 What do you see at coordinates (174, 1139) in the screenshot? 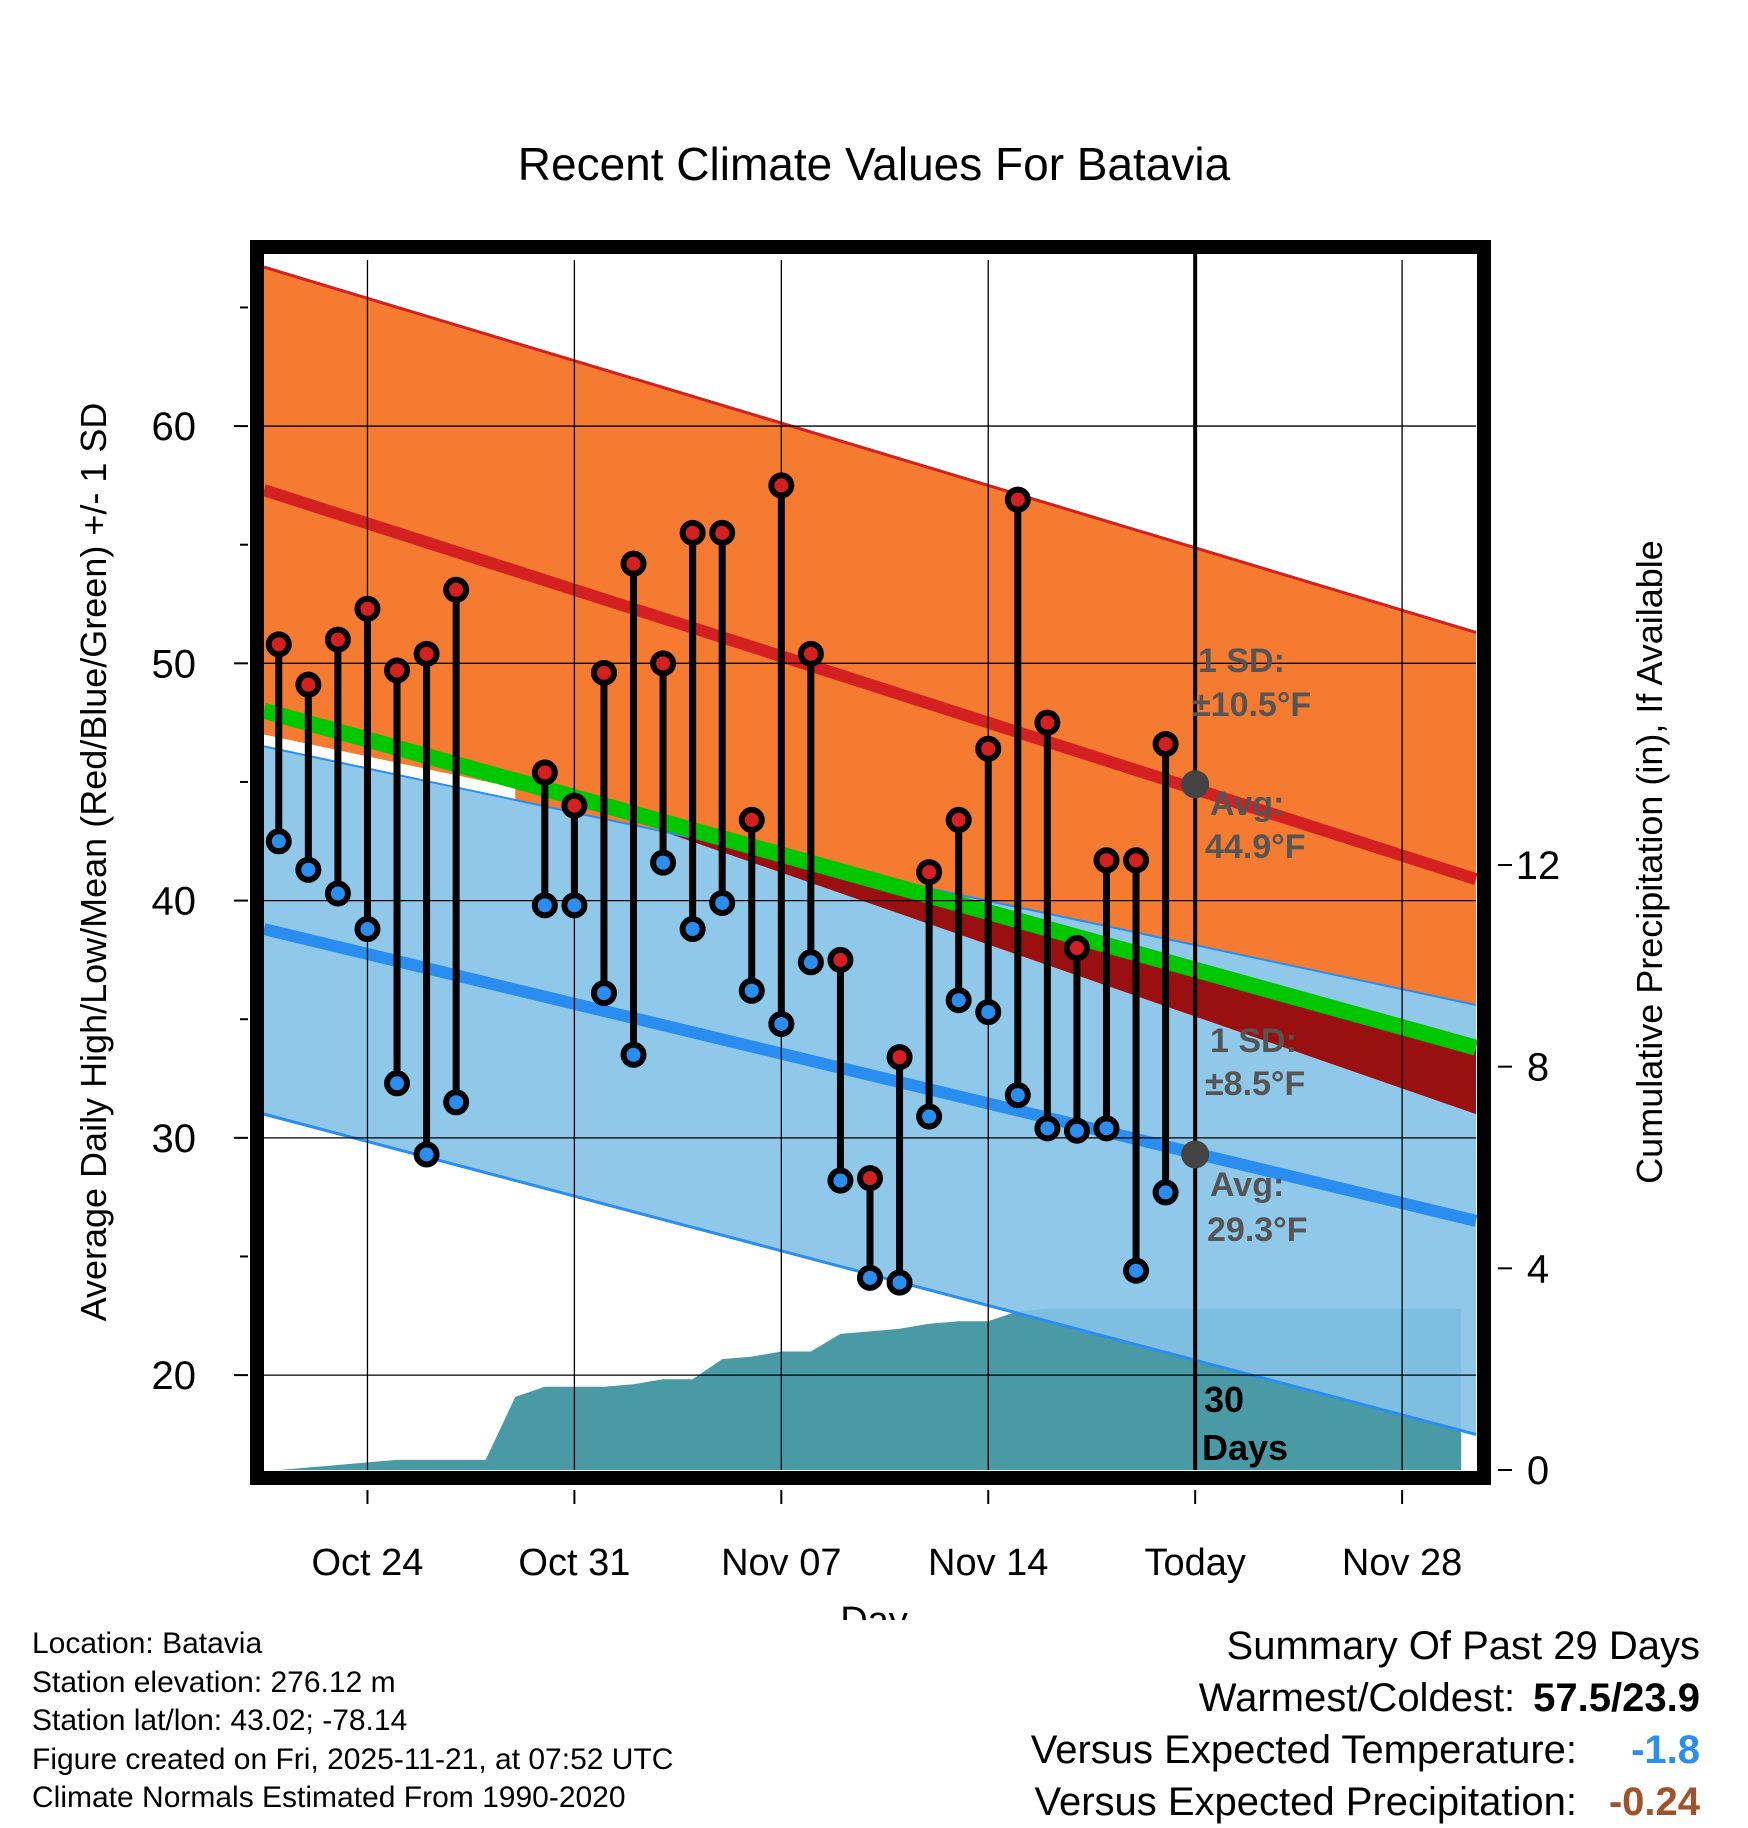
I see `y-tick-label: 30` at bounding box center [174, 1139].